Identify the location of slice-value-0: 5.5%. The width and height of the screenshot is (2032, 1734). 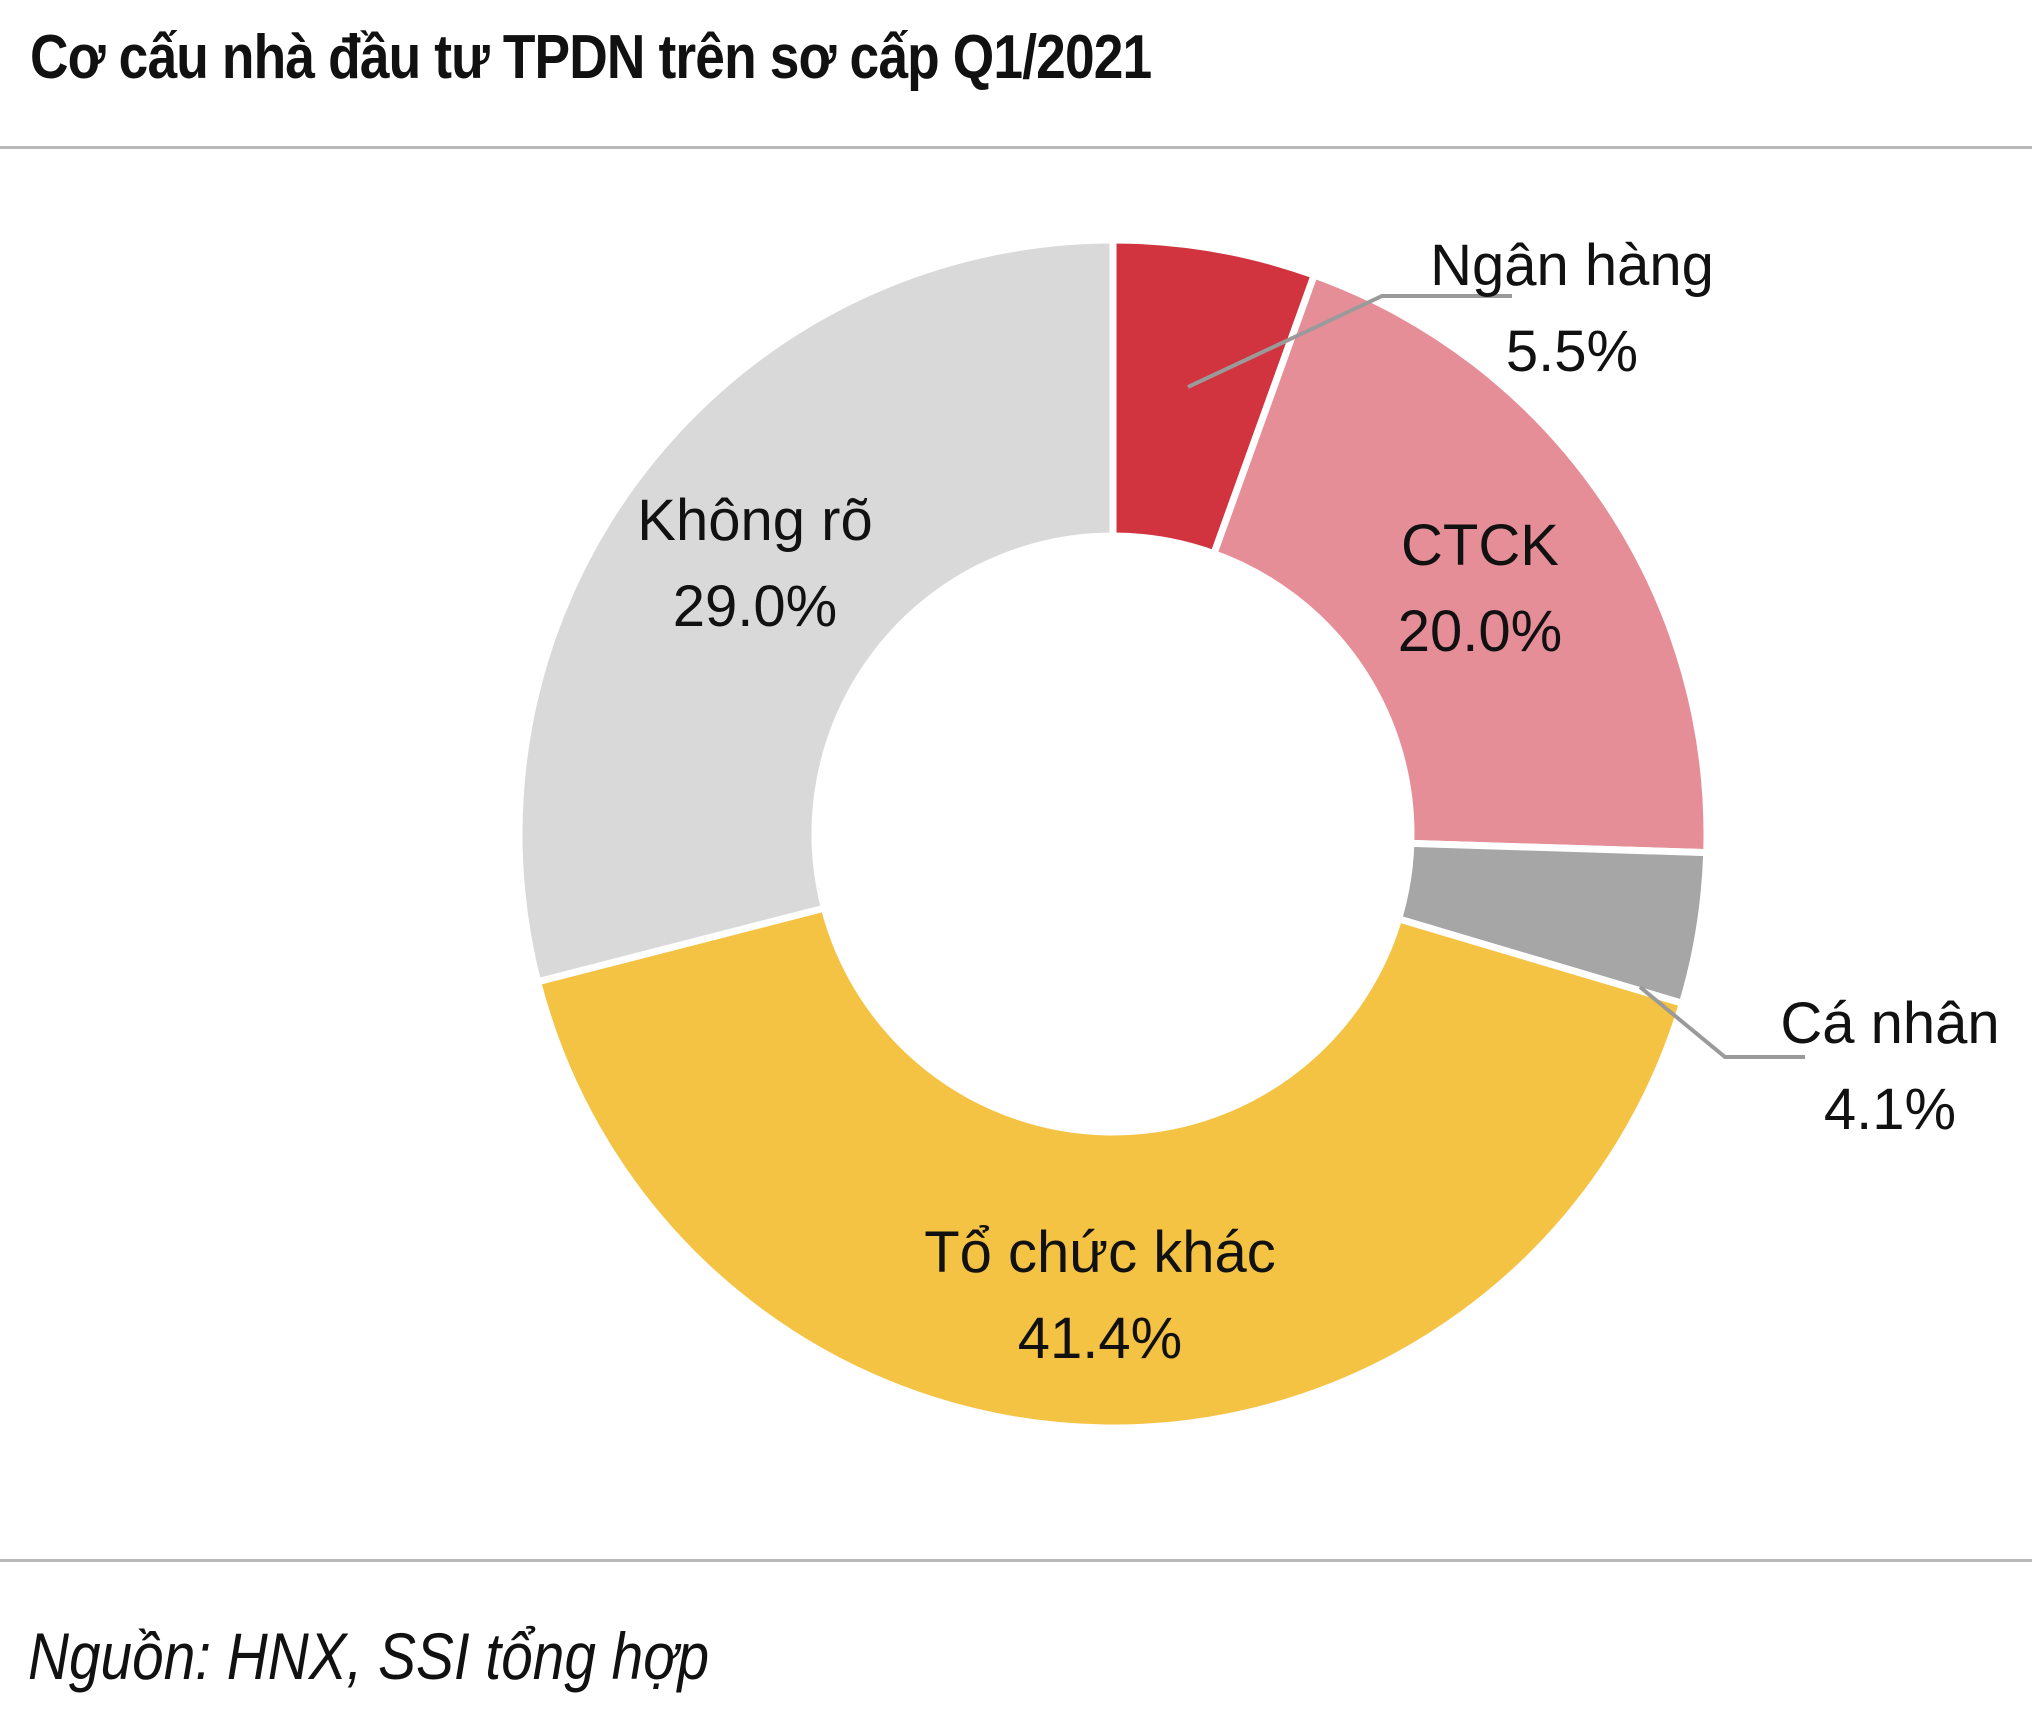
(1572, 351).